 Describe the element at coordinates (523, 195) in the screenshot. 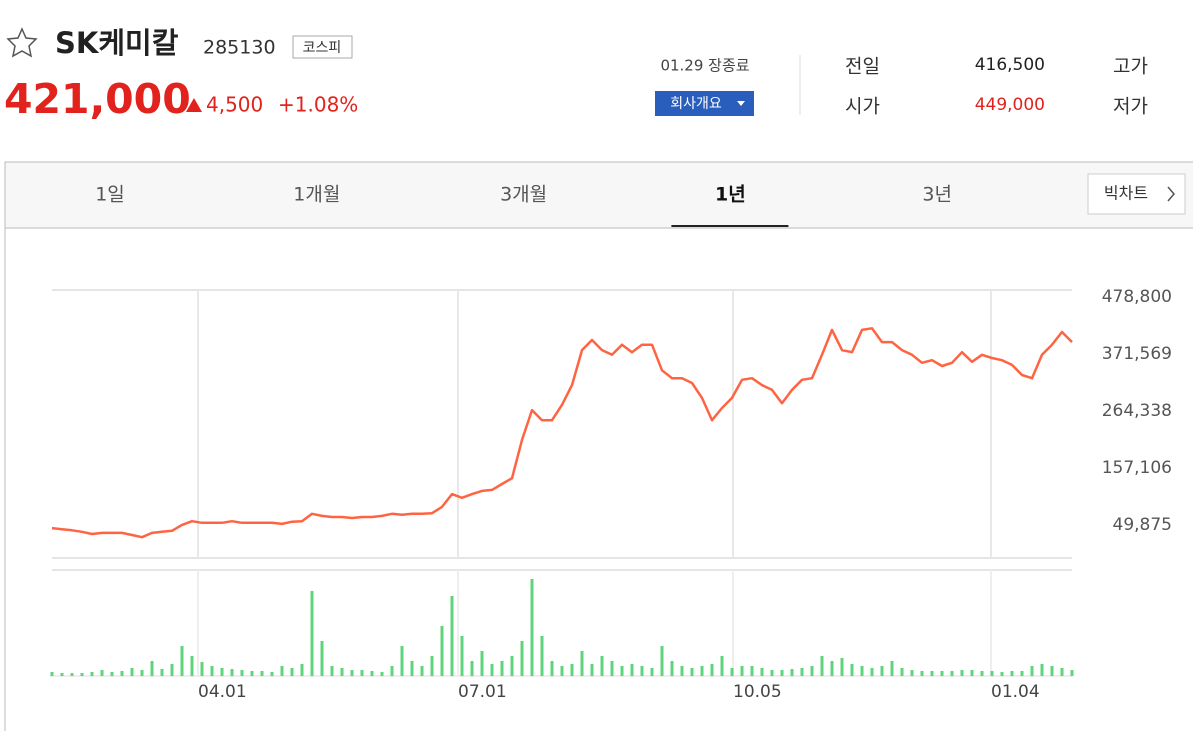

I see `tab: 3개월` at that location.